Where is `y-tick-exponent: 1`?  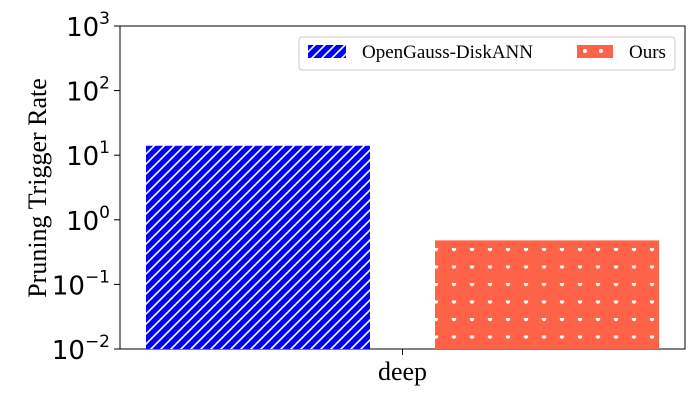 y-tick-exponent: 1 is located at coordinates (104, 148).